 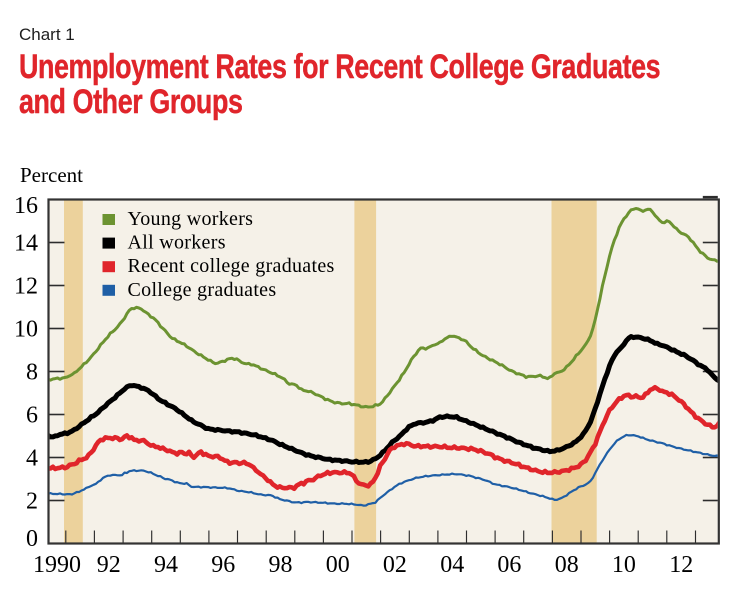 I want to click on svg-text: 14, so click(x=26, y=244).